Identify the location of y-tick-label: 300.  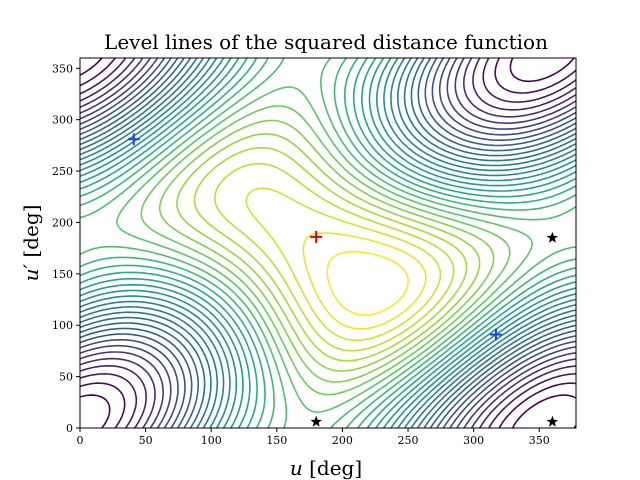
(62, 120).